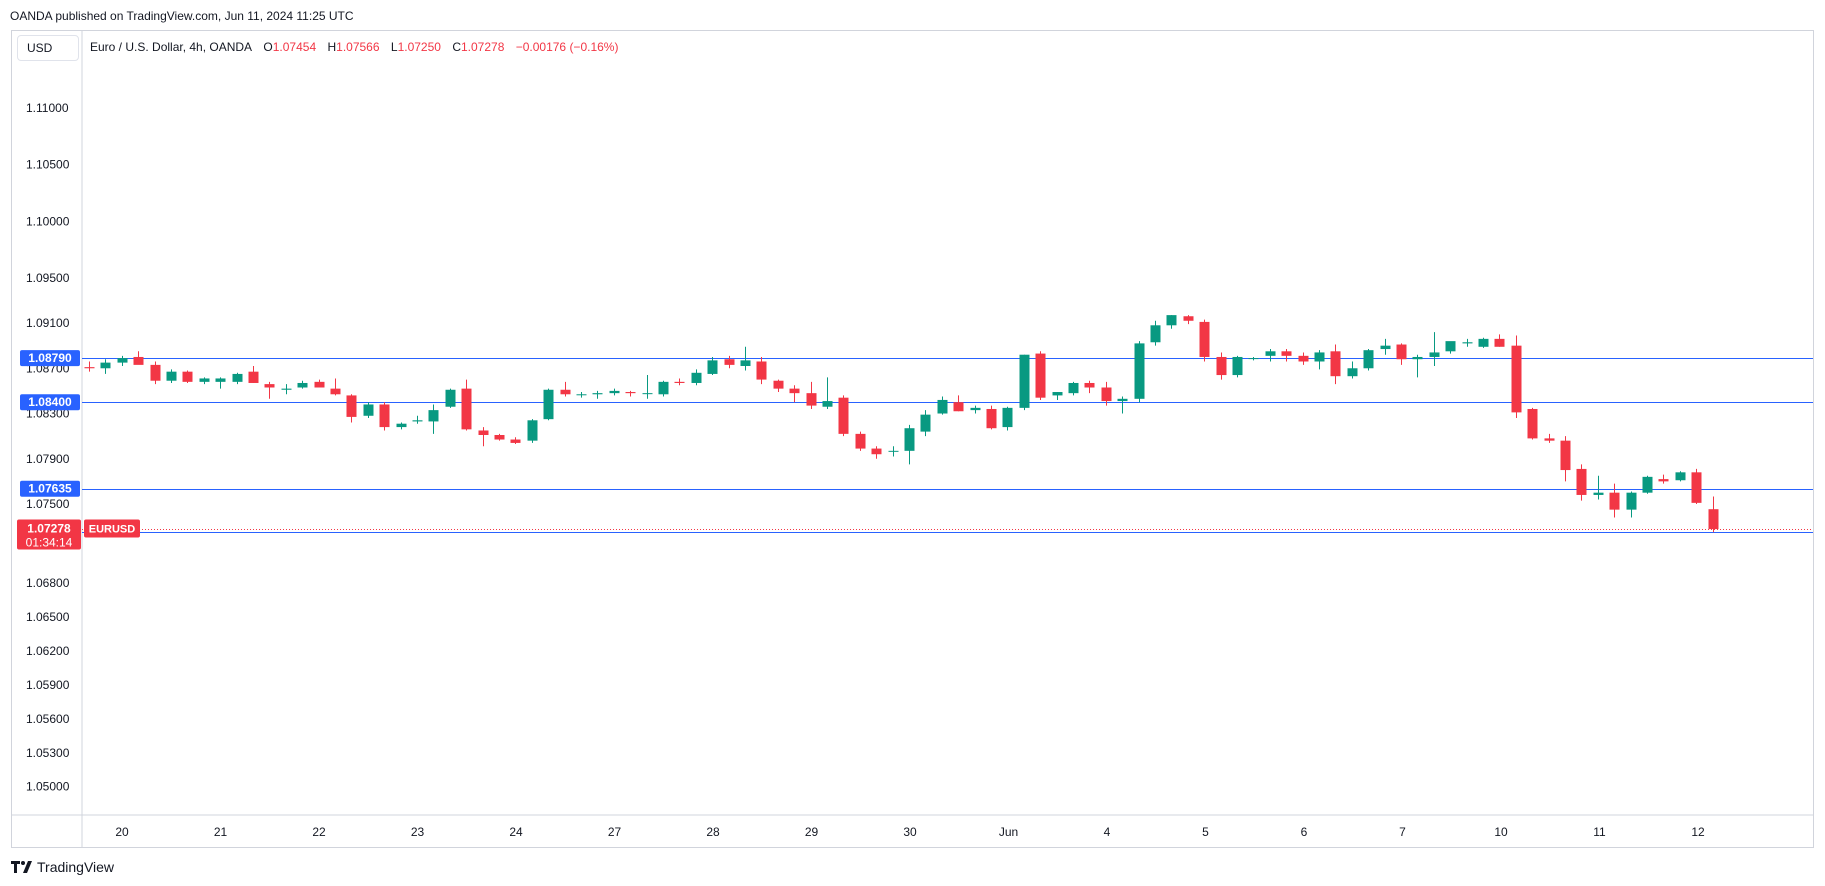 The width and height of the screenshot is (1825, 886). I want to click on y-tick-label: 1.11000, so click(47, 108).